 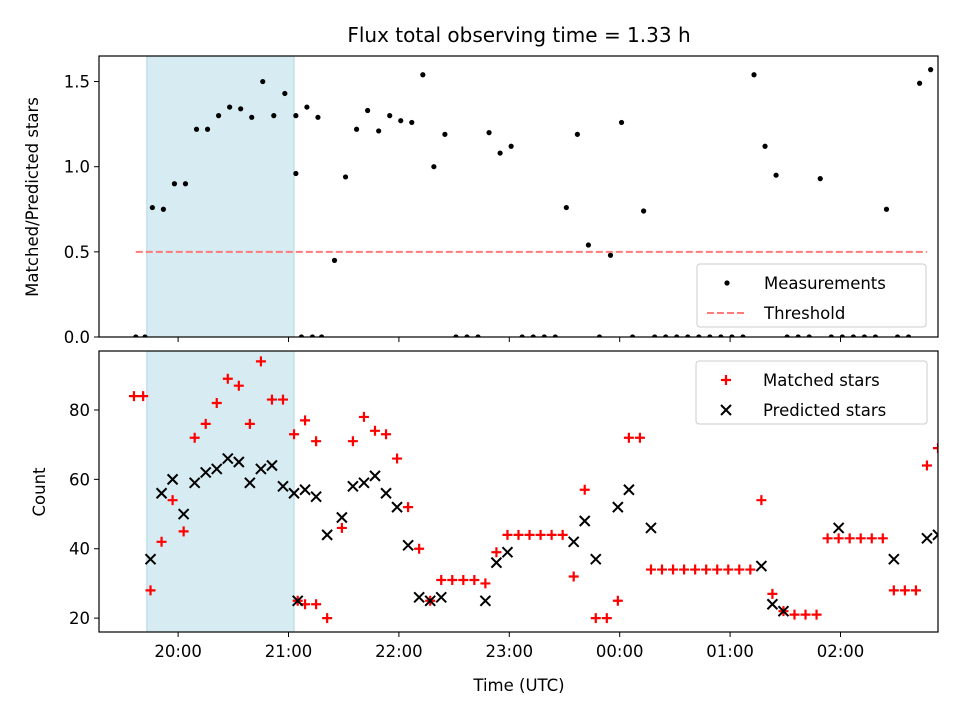 I want to click on x-tick-label: 22:00, so click(x=399, y=651).